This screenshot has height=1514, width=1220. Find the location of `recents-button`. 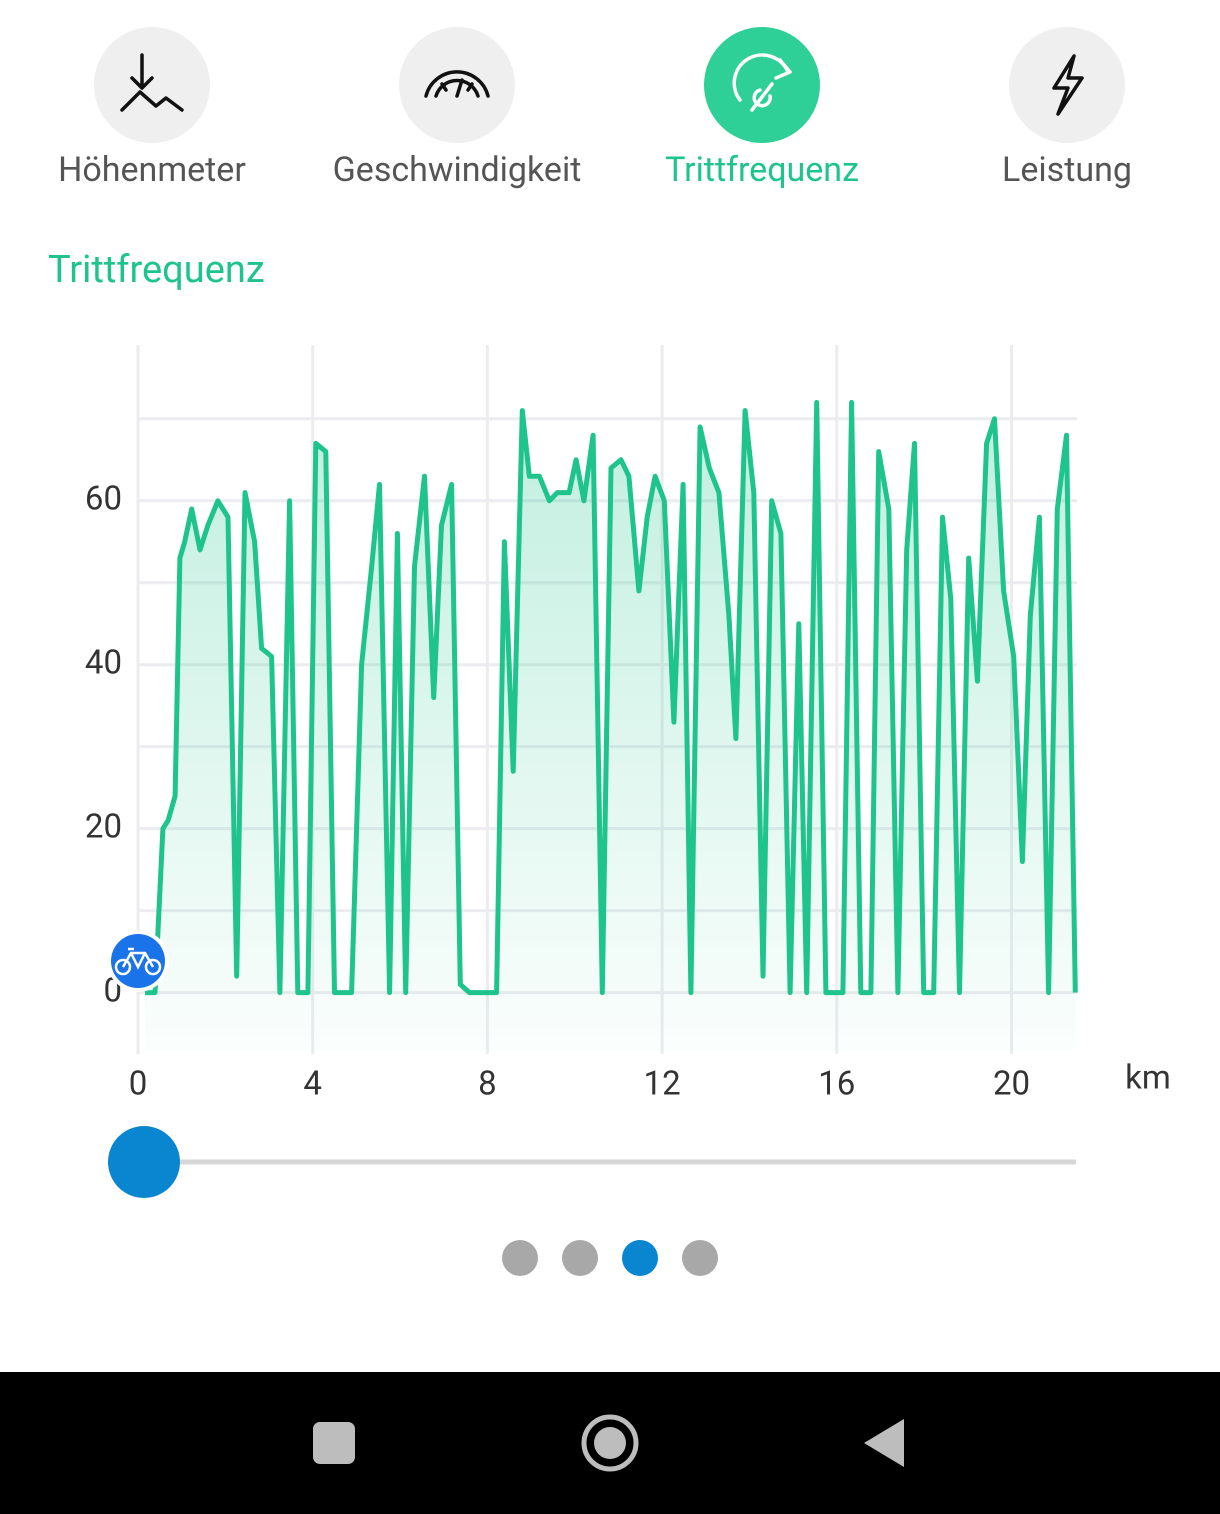

recents-button is located at coordinates (334, 1443).